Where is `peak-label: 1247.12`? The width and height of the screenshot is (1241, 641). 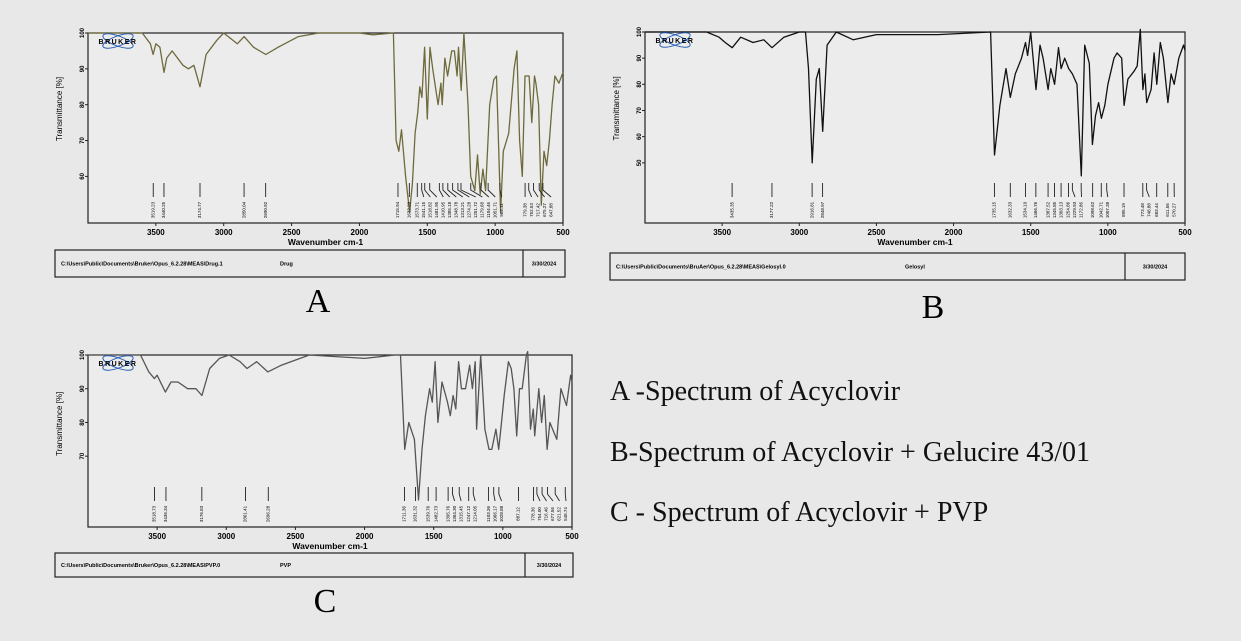
peak-label: 1247.12 is located at coordinates (468, 513).